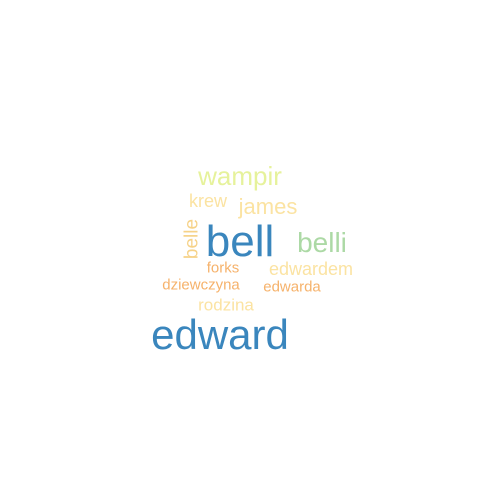 The height and width of the screenshot is (480, 480). What do you see at coordinates (240, 241) in the screenshot?
I see `word-bell: bell` at bounding box center [240, 241].